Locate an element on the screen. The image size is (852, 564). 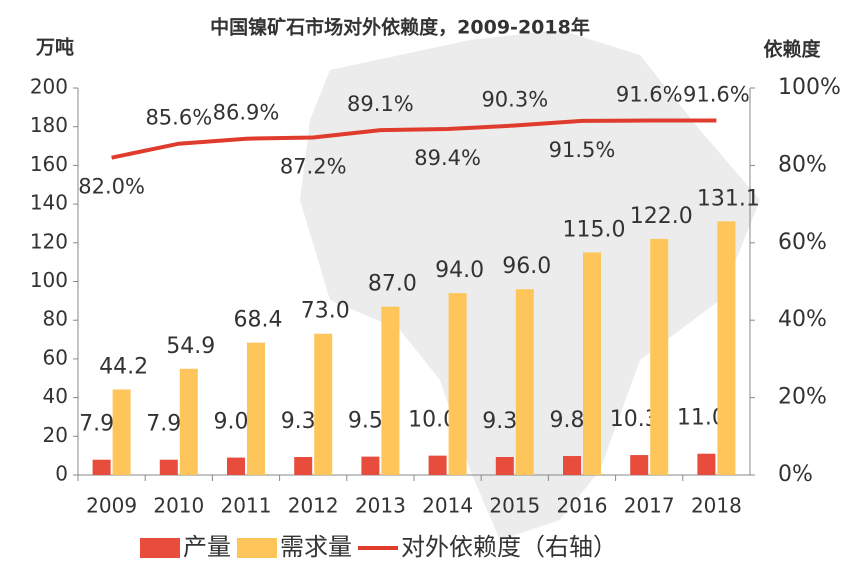
y-tick-label: 20 is located at coordinates (55, 435).